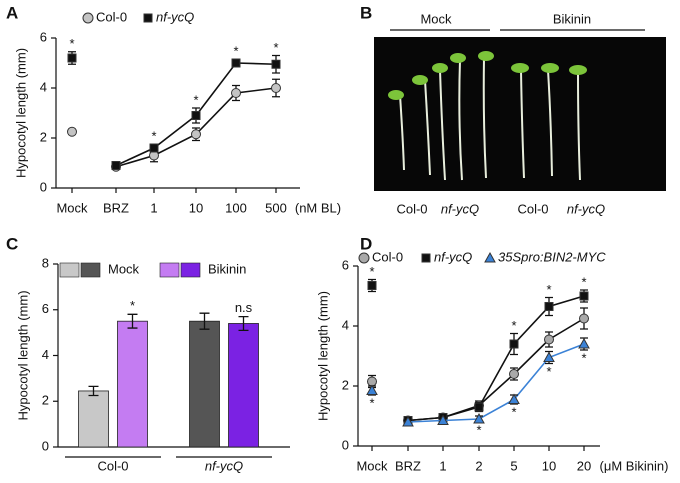 Image resolution: width=680 pixels, height=483 pixels. What do you see at coordinates (366, 243) in the screenshot?
I see `panel-letter: D` at bounding box center [366, 243].